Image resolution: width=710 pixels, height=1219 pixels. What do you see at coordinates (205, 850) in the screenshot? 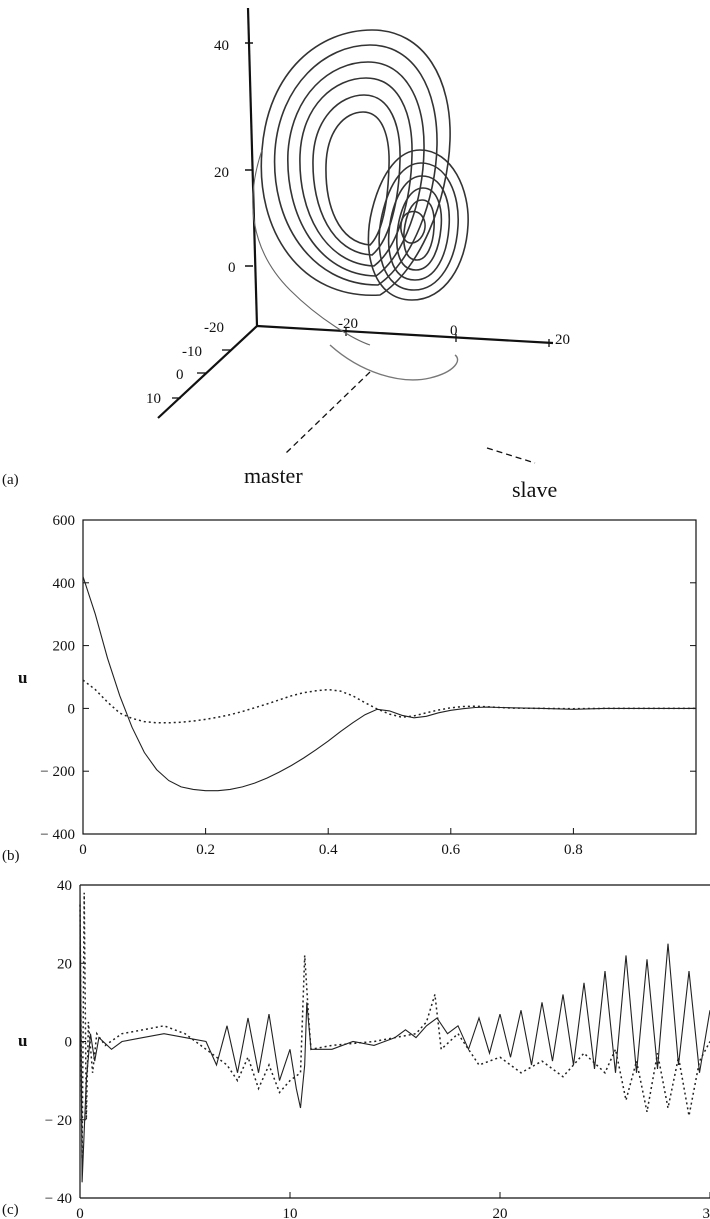
I see `x-tick-label: 0.2` at bounding box center [205, 850].